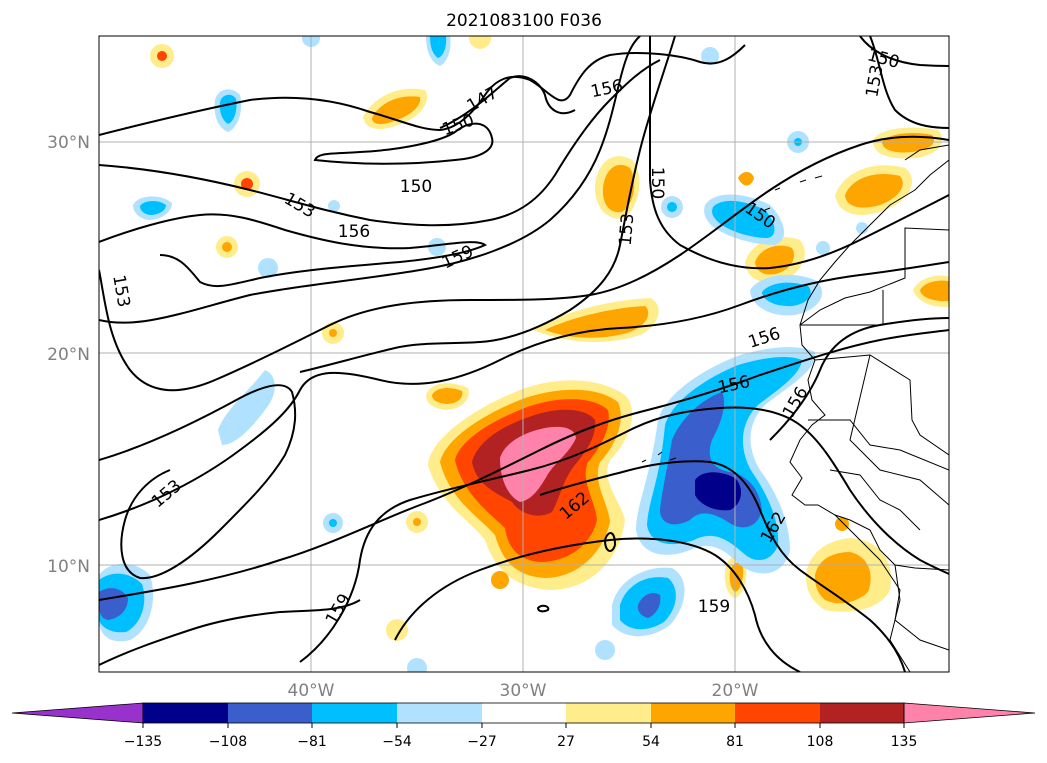  Describe the element at coordinates (397, 742) in the screenshot. I see `colorbar-tick-label: −54` at that location.